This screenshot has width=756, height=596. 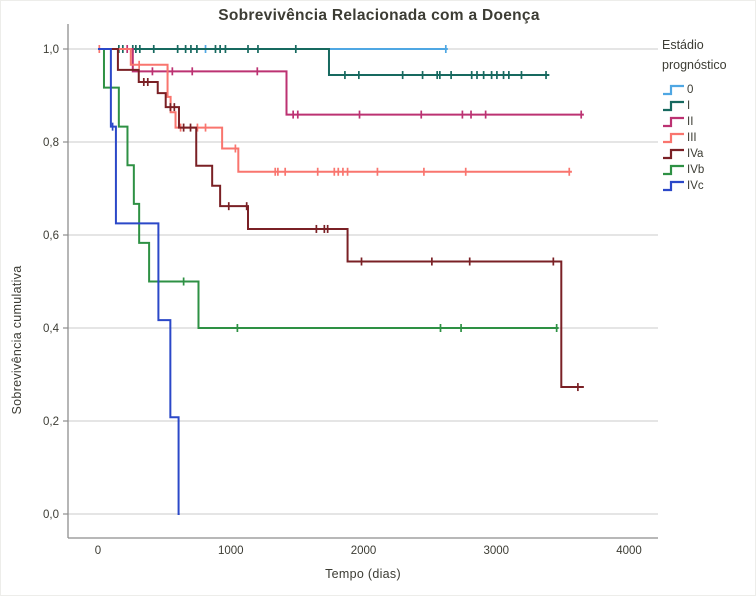 What do you see at coordinates (708, 170) in the screenshot?
I see `legend-item-IVb: IVb` at bounding box center [708, 170].